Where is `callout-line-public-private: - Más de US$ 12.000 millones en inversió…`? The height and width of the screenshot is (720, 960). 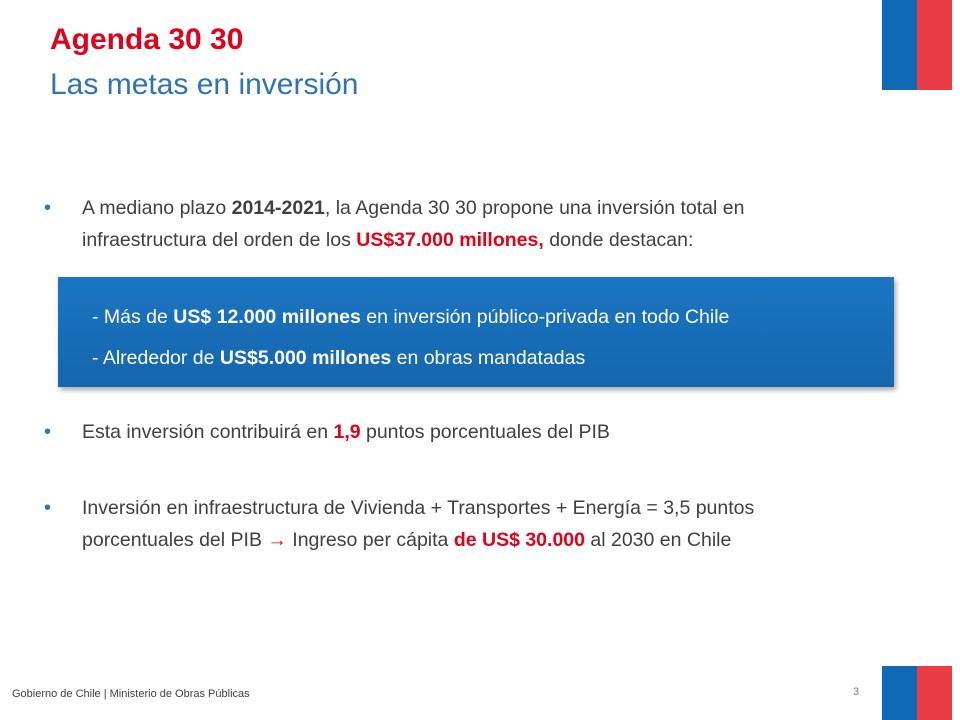
callout-line-public-private: - Más de US$ 12.000 millones en inversió… is located at coordinates (411, 317).